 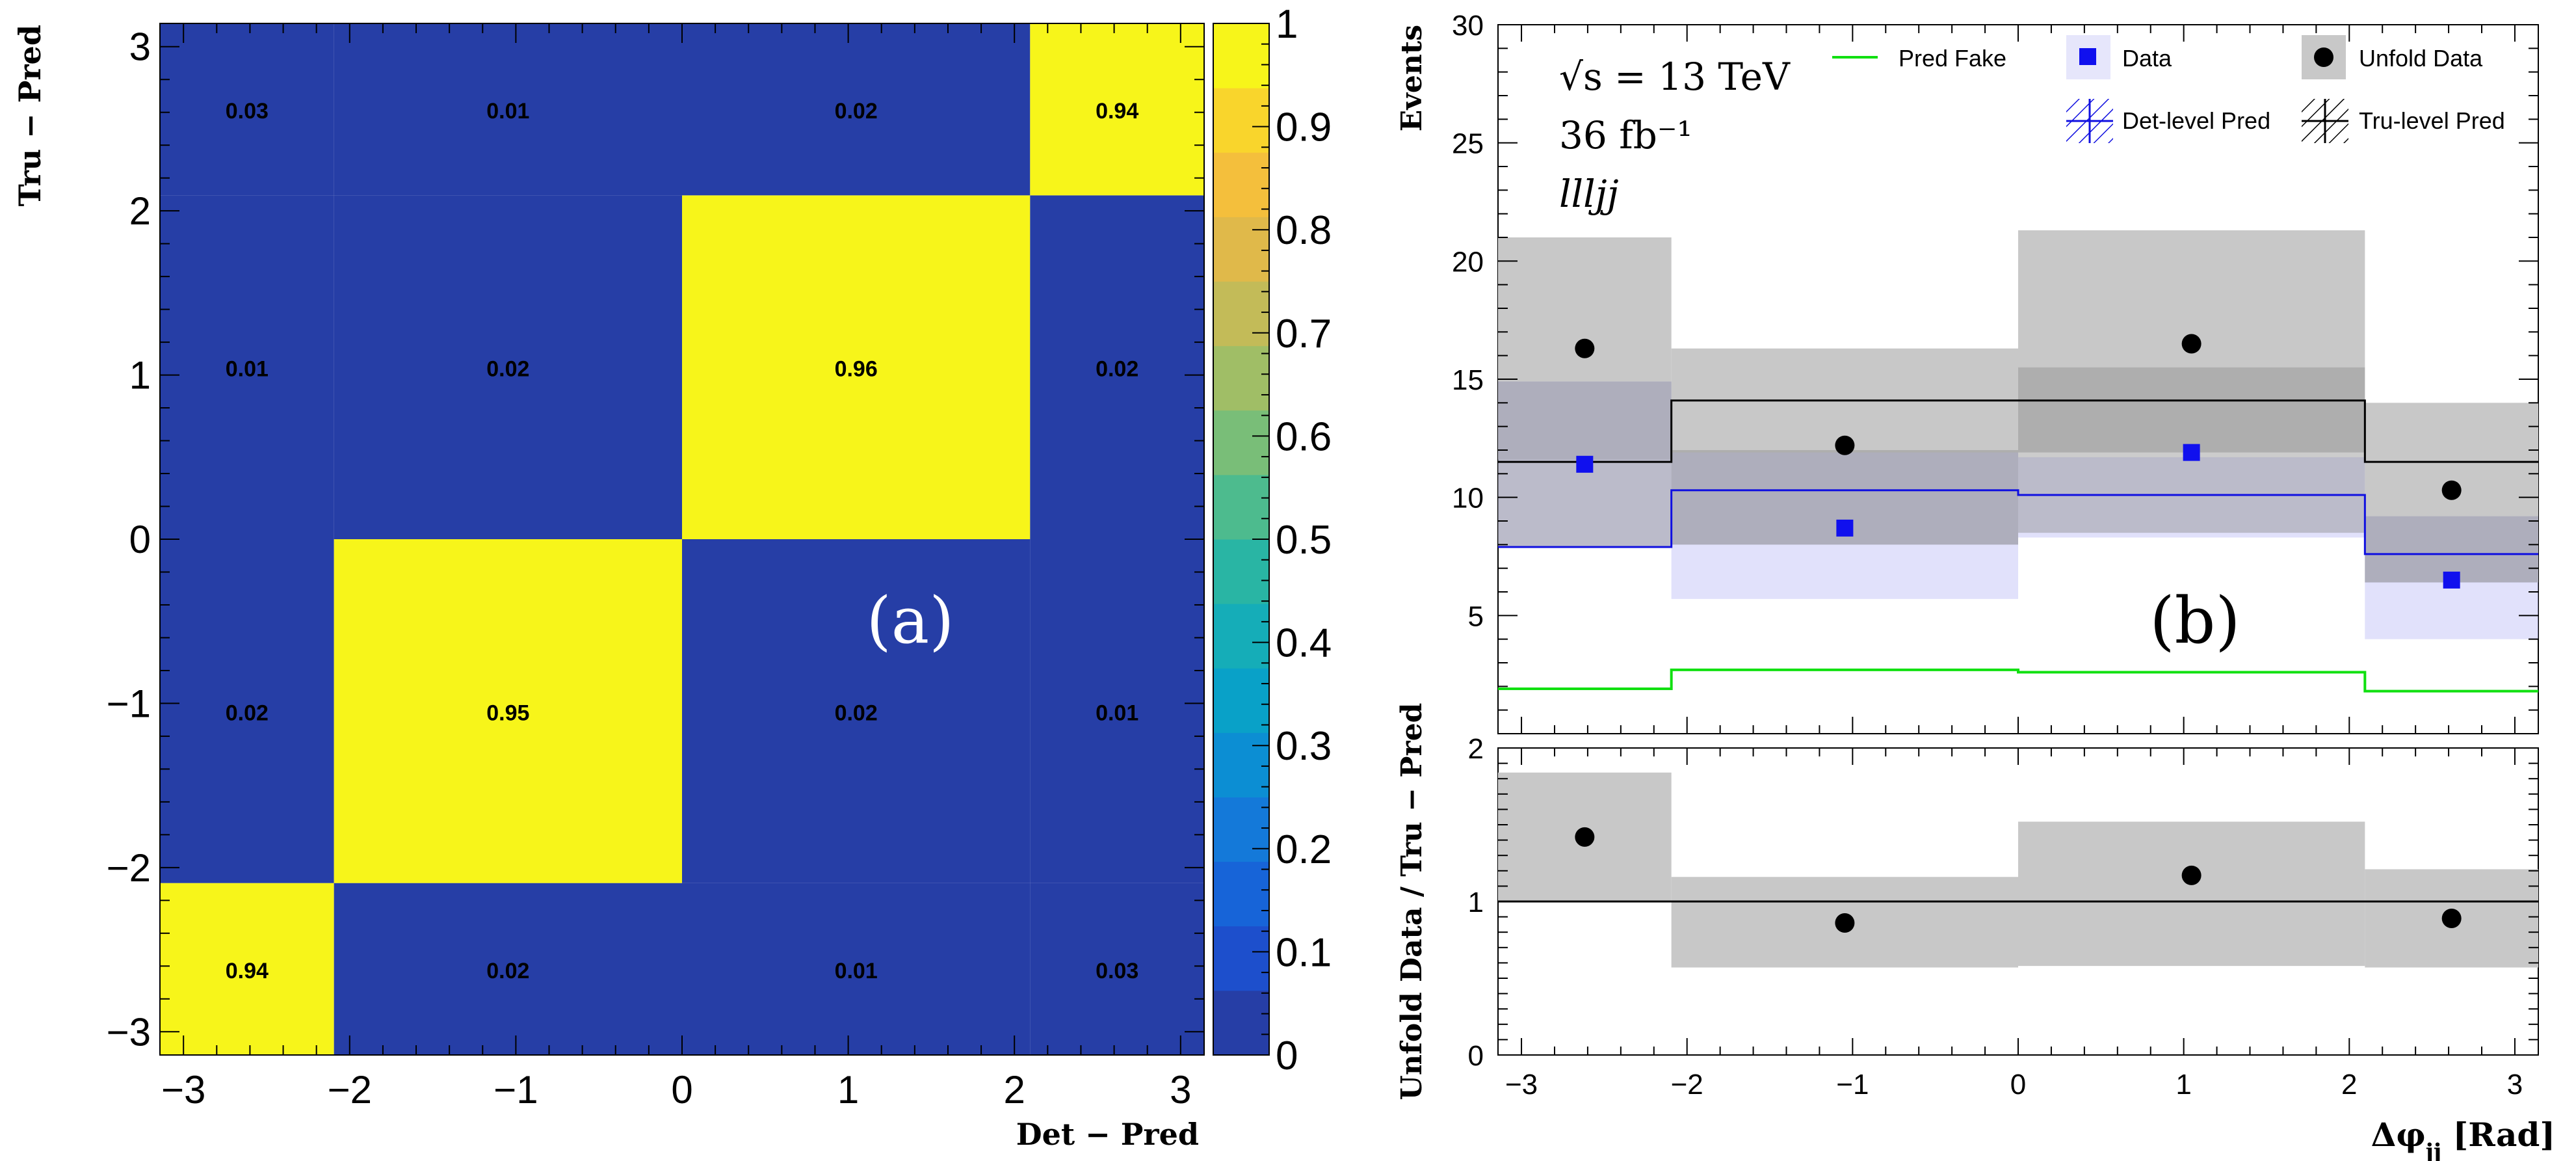 What do you see at coordinates (183, 1090) in the screenshot?
I see `x-tick-label: −3` at bounding box center [183, 1090].